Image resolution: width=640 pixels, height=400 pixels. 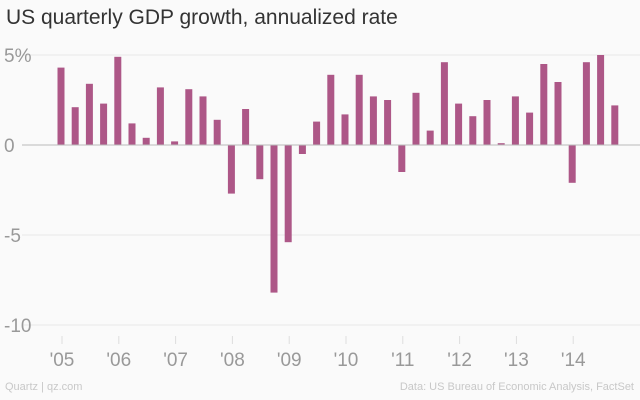 I want to click on bar-2013Q1, so click(x=515, y=120).